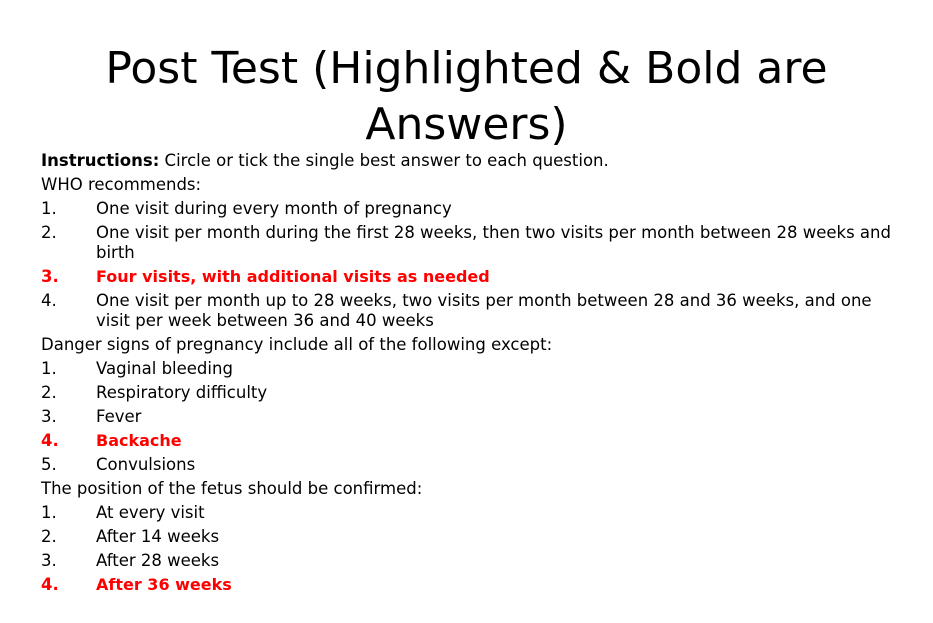 The height and width of the screenshot is (623, 933). I want to click on q3-option-2: 2. After 14 weeks, so click(471, 539).